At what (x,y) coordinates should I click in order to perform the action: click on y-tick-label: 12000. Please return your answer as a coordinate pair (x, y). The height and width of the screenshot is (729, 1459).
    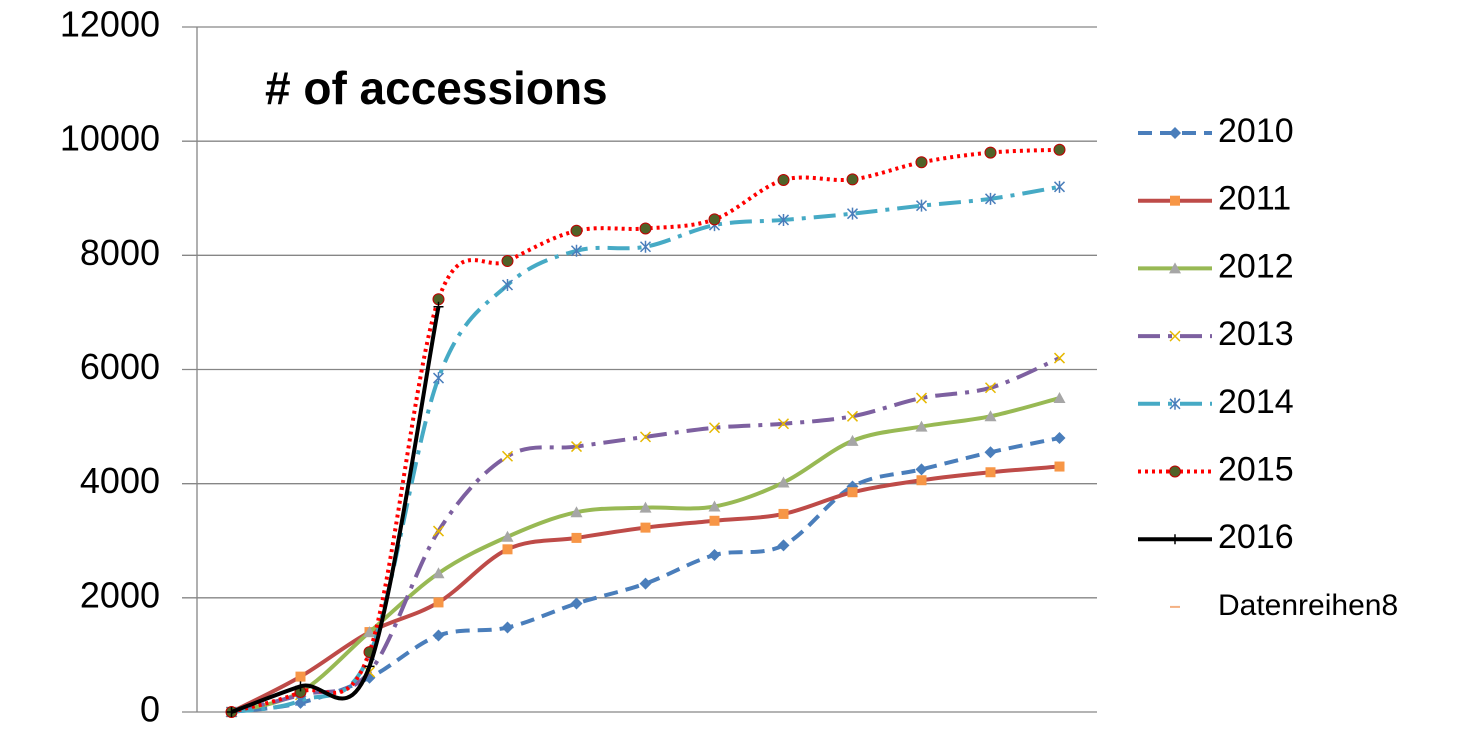
    Looking at the image, I should click on (110, 24).